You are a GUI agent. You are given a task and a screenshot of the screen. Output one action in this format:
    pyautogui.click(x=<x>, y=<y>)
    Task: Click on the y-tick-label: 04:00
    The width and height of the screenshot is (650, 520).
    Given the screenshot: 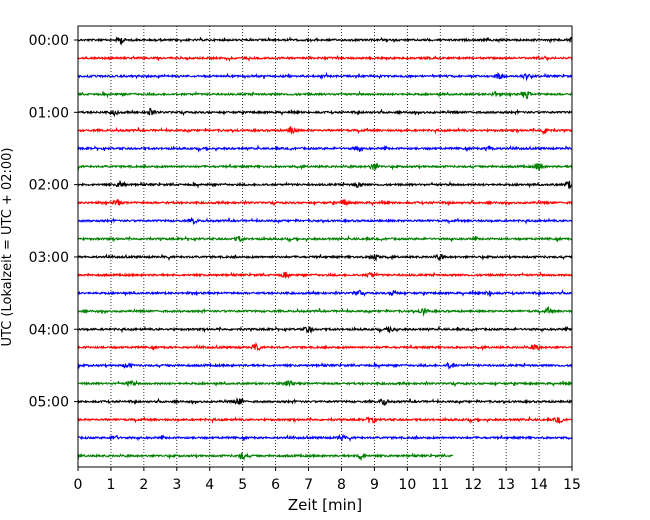 What is the action you would take?
    pyautogui.click(x=49, y=330)
    